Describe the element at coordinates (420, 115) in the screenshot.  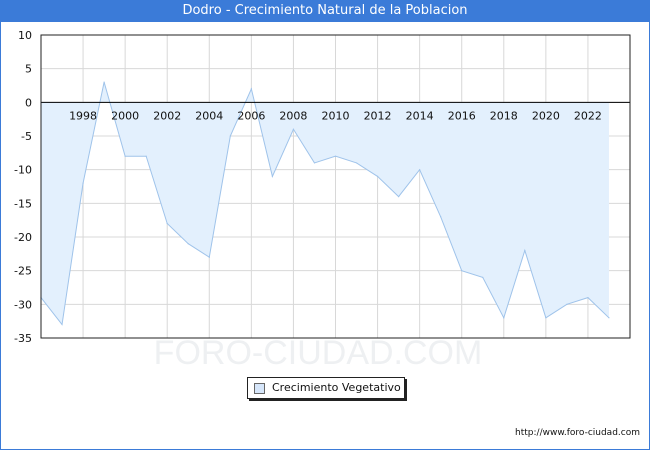
I see `x-tick-label: 2014` at that location.